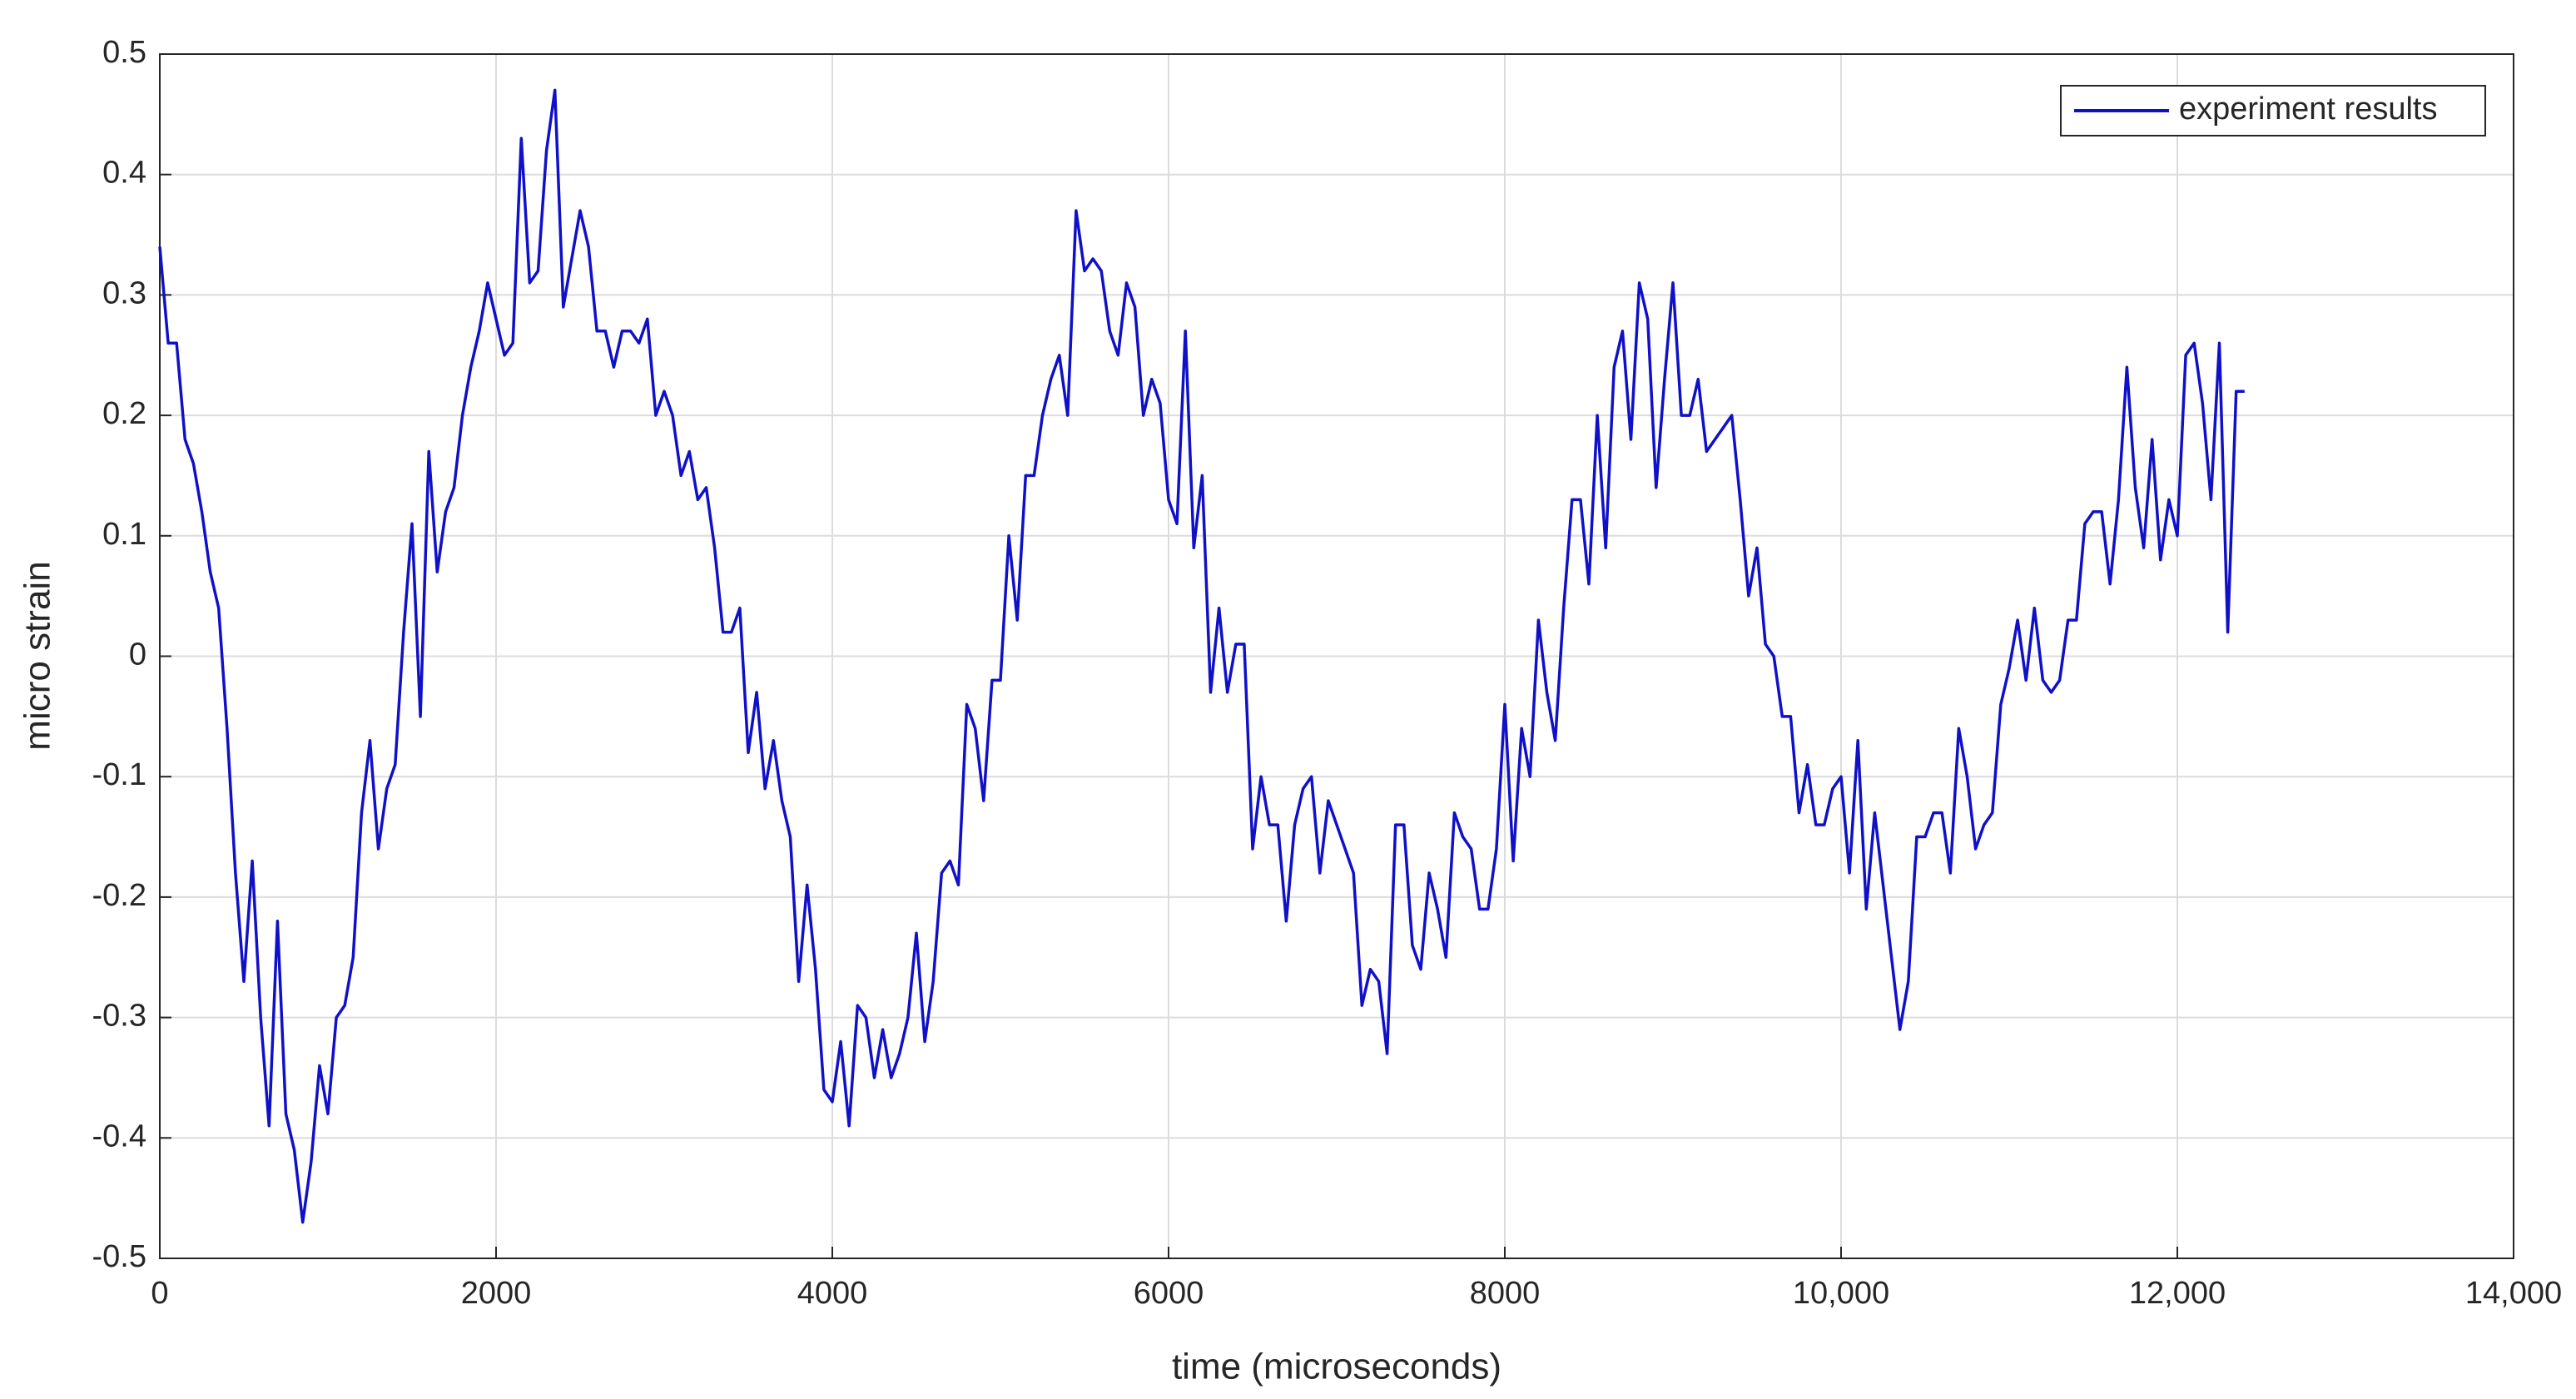  What do you see at coordinates (2513, 1293) in the screenshot?
I see `x-tick-label: 14,000` at bounding box center [2513, 1293].